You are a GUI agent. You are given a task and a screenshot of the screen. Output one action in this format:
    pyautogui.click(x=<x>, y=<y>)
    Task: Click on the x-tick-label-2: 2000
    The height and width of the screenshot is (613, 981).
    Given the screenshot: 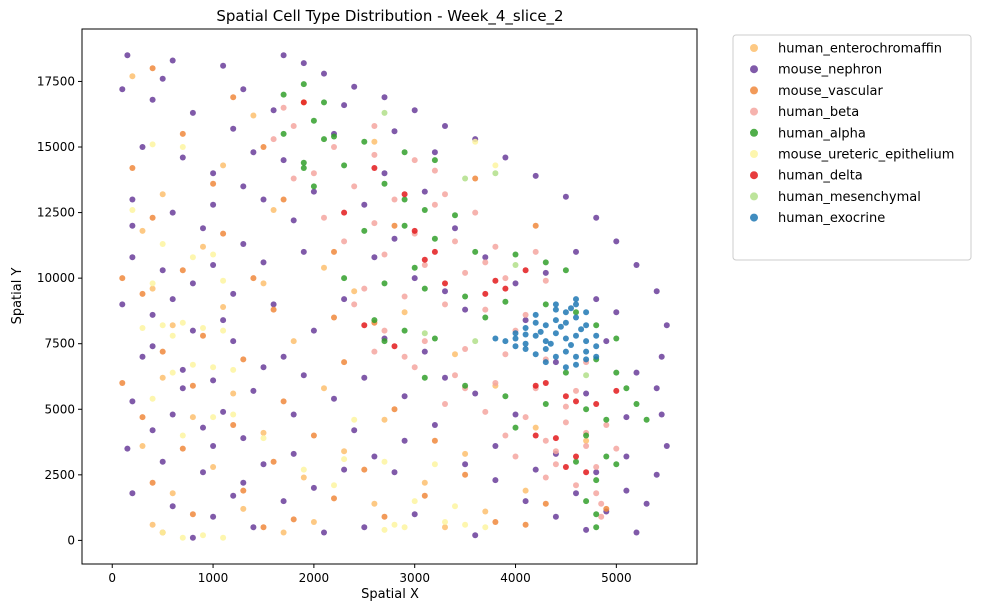 What is the action you would take?
    pyautogui.click(x=314, y=578)
    